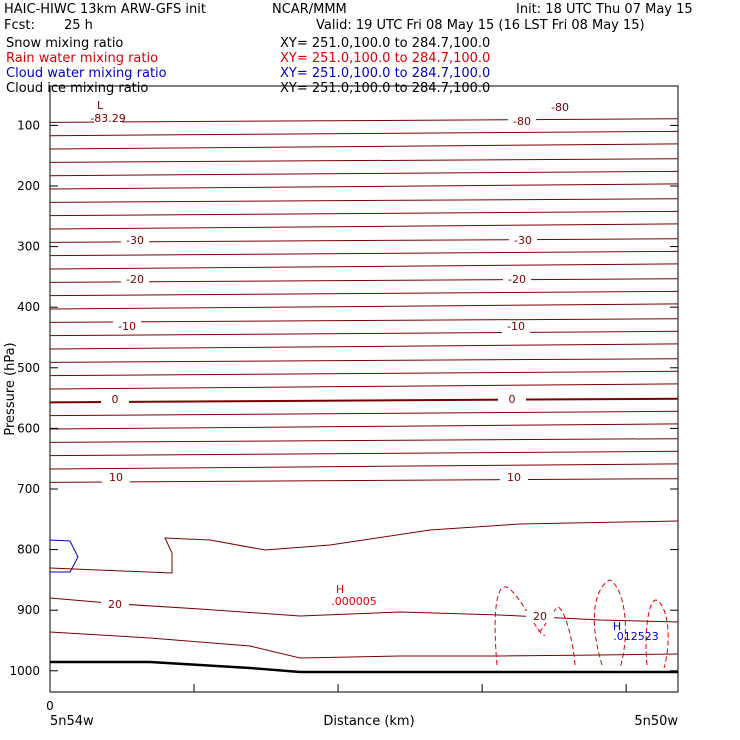 This screenshot has height=740, width=740. Describe the element at coordinates (28, 489) in the screenshot. I see `y-tick-label: 700` at that location.